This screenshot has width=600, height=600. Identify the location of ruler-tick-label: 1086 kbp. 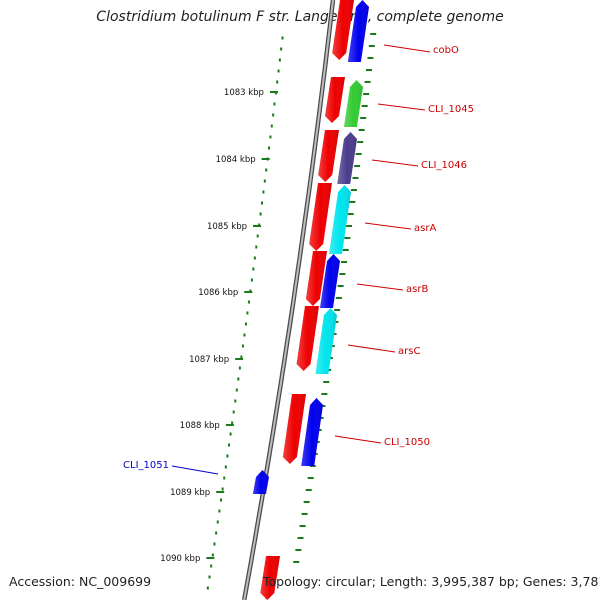
(218, 293).